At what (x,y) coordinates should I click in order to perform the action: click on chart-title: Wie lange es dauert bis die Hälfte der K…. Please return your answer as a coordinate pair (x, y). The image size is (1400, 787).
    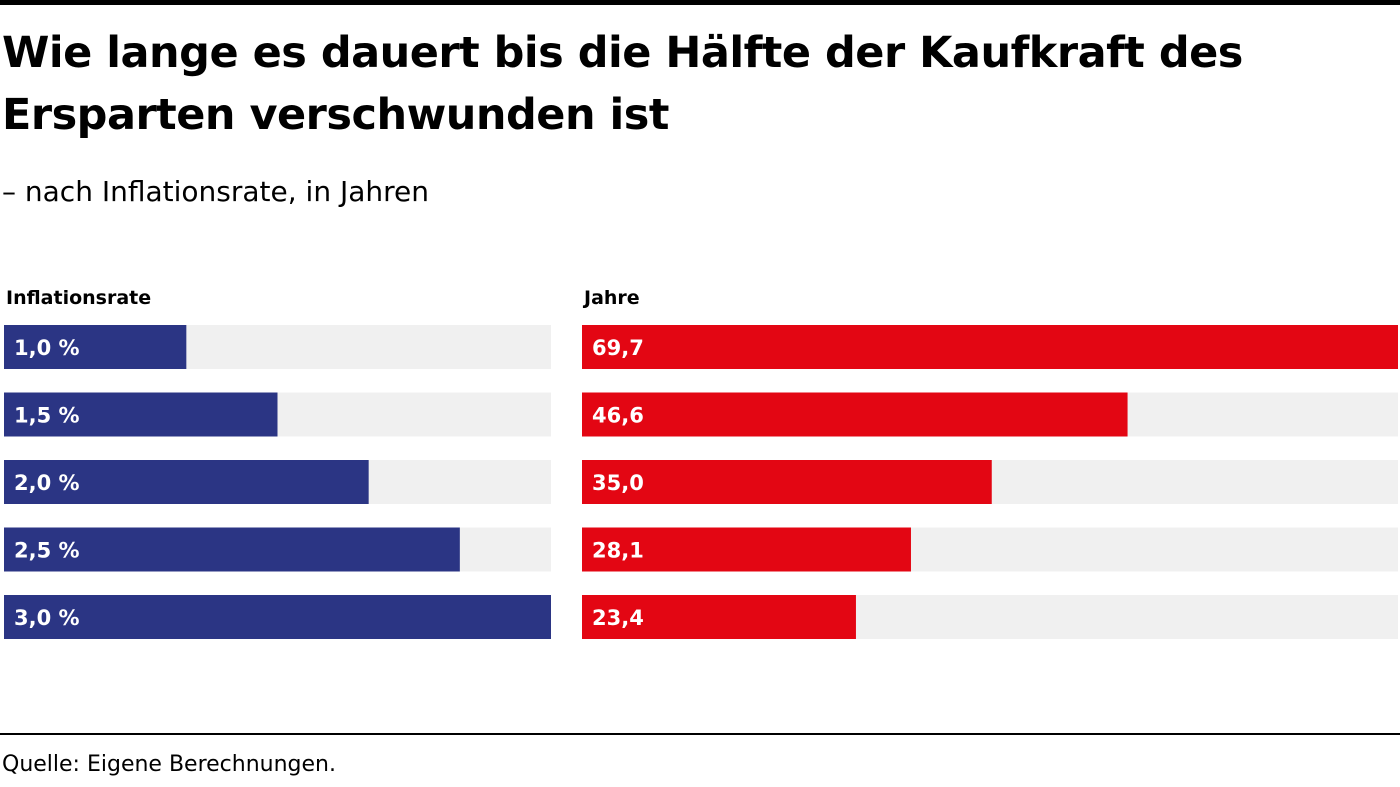
    Looking at the image, I should click on (622, 84).